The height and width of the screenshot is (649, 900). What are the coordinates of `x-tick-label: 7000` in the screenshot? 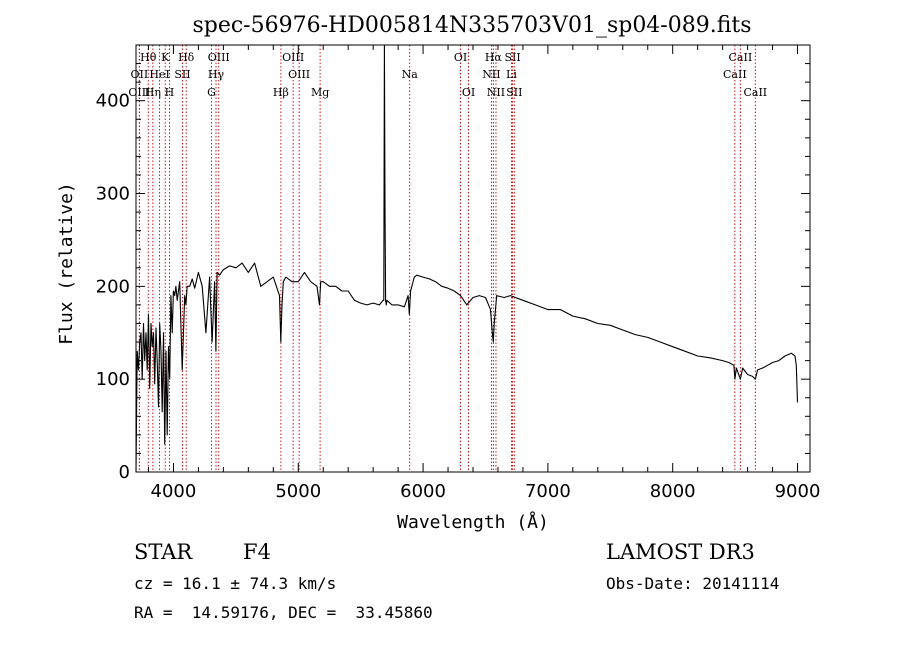 It's located at (548, 491).